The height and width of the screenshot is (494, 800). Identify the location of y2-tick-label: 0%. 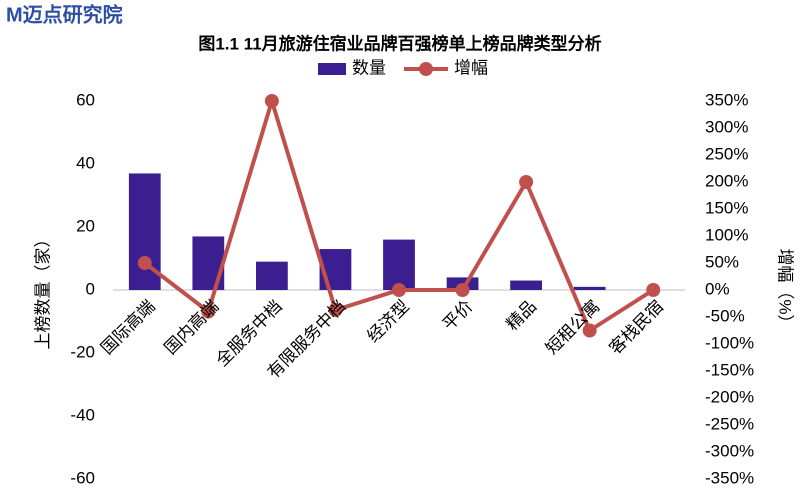
(717, 288).